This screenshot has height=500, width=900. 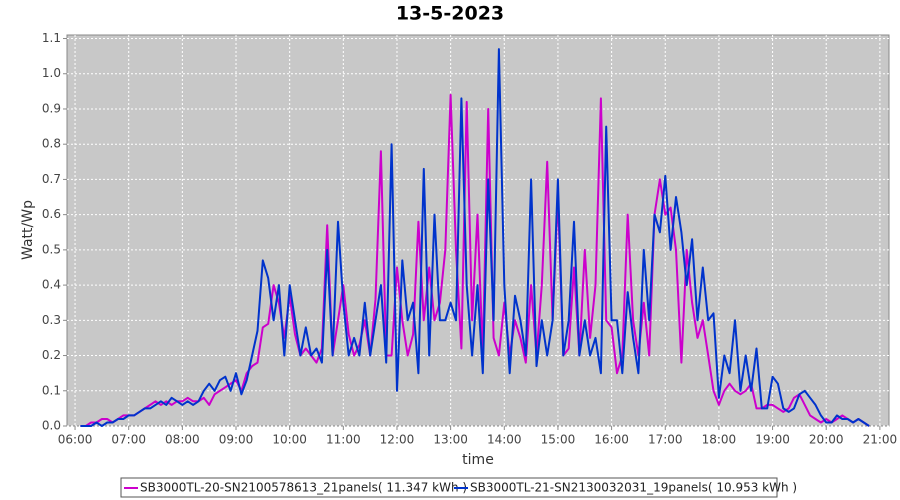 What do you see at coordinates (51, 214) in the screenshot?
I see `y-tick-label: 0.6` at bounding box center [51, 214].